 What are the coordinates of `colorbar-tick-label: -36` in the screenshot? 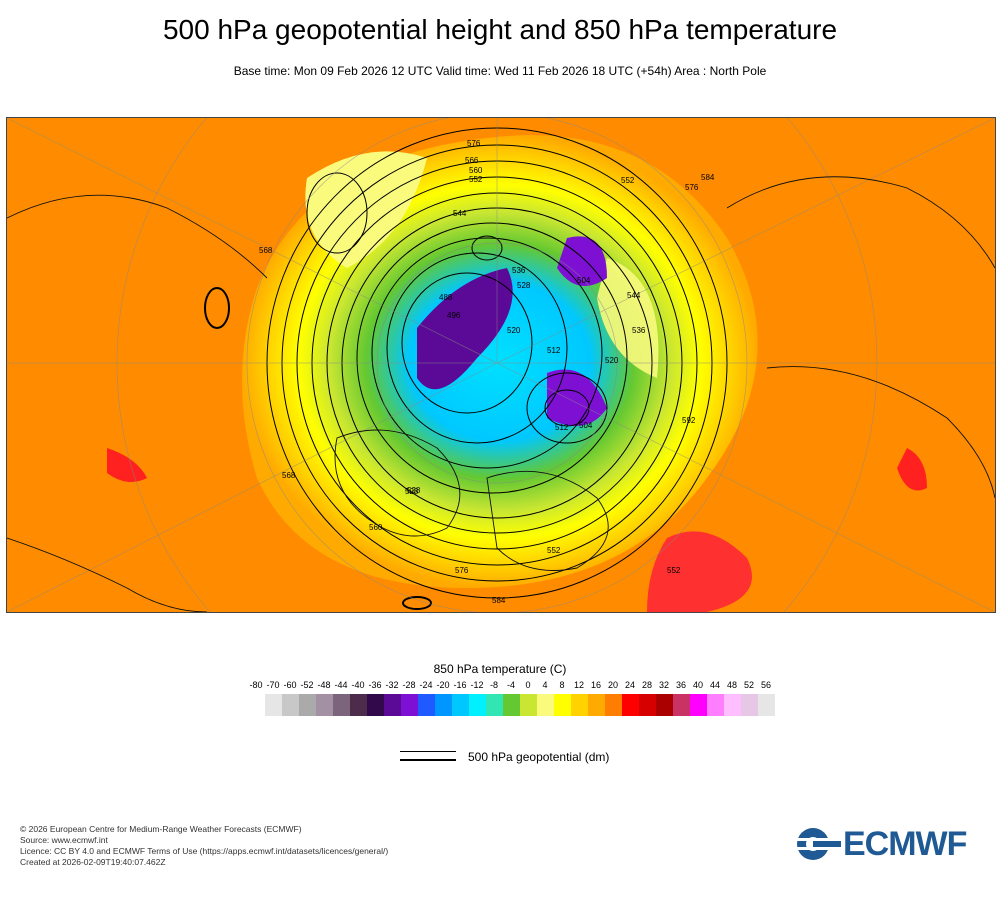 It's located at (375, 685).